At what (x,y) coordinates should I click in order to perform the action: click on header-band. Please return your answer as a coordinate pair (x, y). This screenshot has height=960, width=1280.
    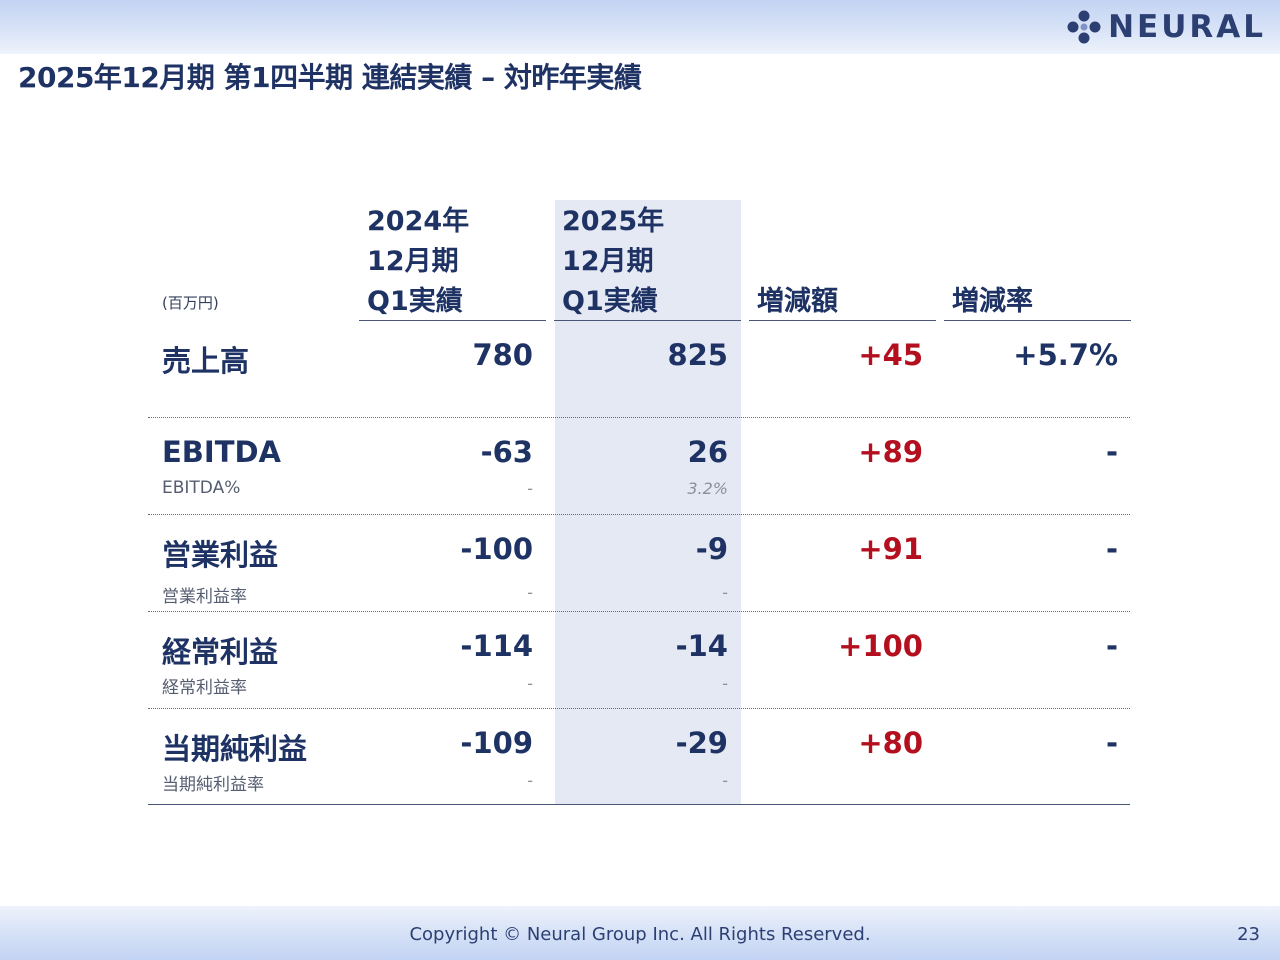
    Looking at the image, I should click on (640, 27).